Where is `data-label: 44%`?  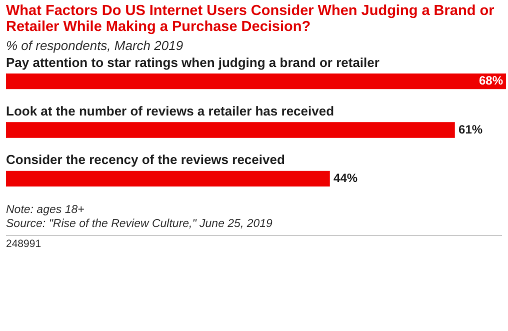
data-label: 44% is located at coordinates (346, 177).